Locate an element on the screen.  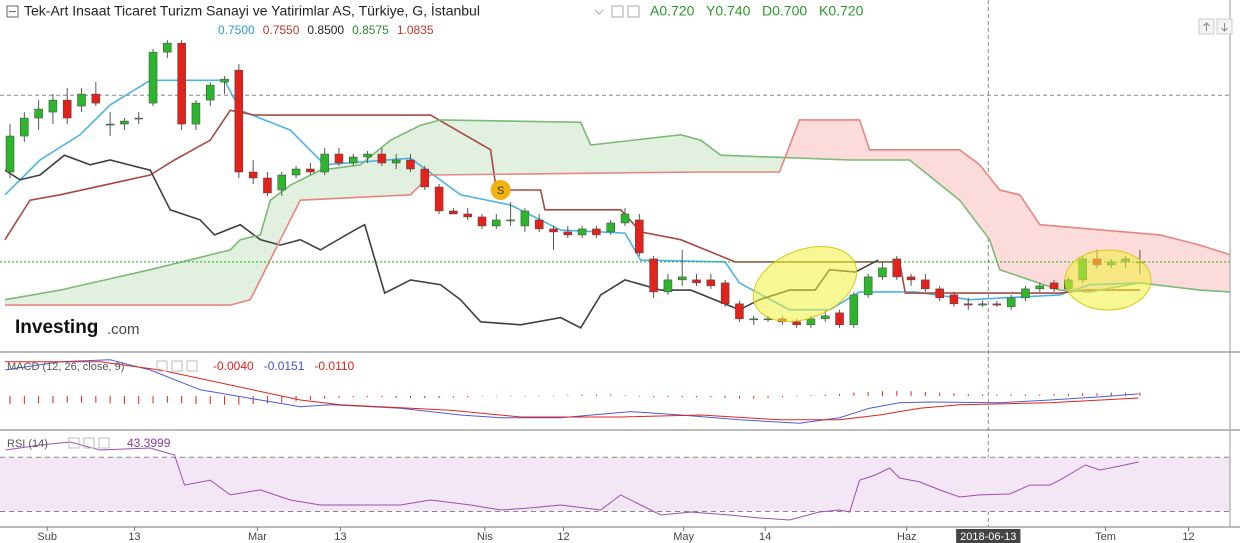
ohlc-close: K0.720 is located at coordinates (841, 11).